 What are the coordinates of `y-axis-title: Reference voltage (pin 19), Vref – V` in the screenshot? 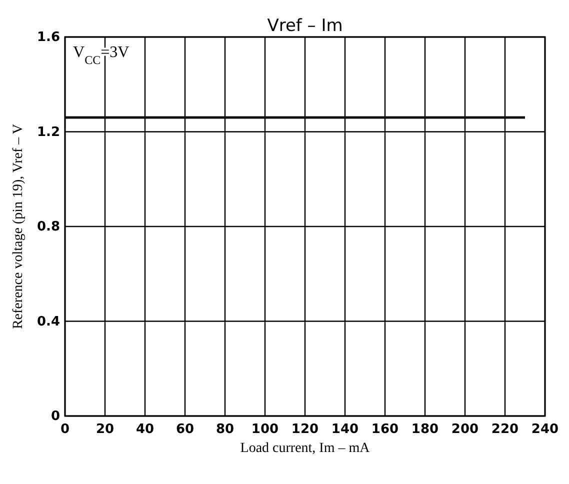 It's located at (18, 227).